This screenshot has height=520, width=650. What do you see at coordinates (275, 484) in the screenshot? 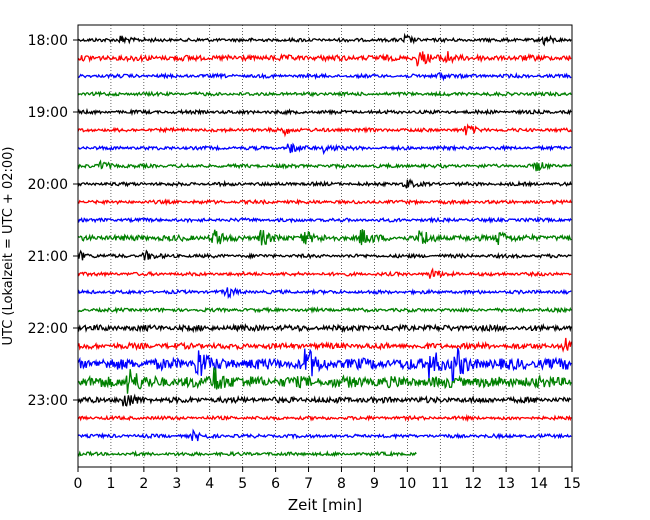
I see `x-tick-label: 6` at bounding box center [275, 484].